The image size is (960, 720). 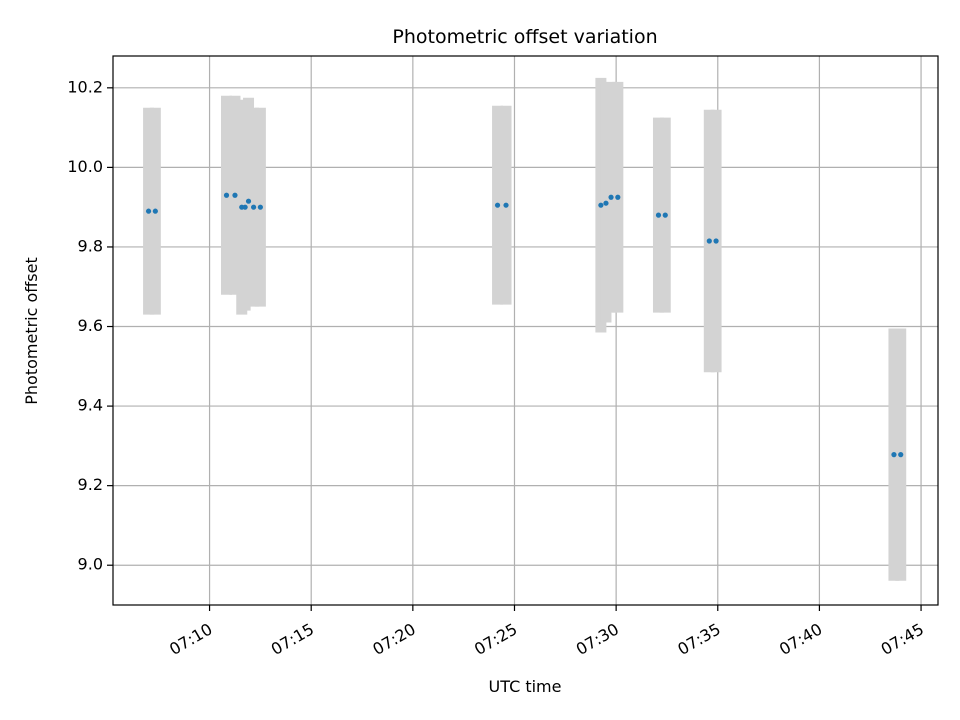 What do you see at coordinates (31, 331) in the screenshot?
I see `y-axis-label: Photometric offset` at bounding box center [31, 331].